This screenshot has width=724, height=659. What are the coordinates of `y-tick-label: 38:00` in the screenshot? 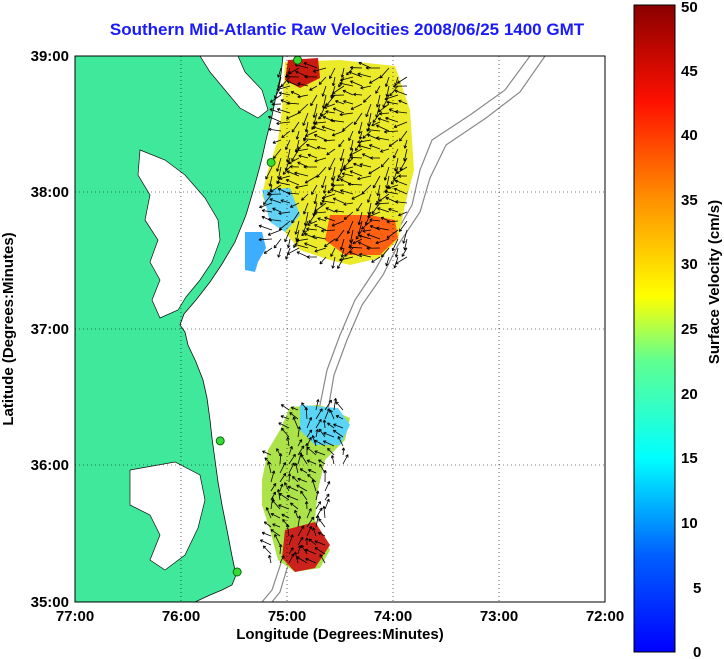 It's located at (50, 192).